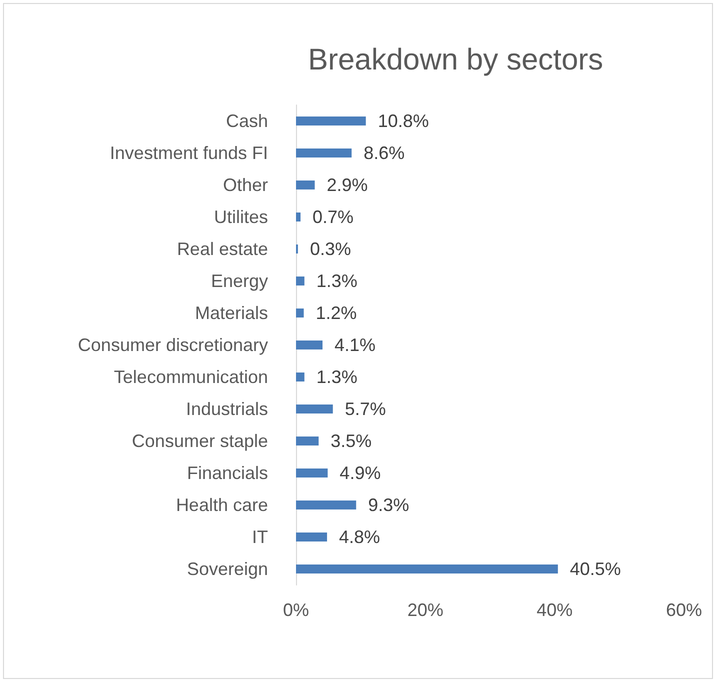  Describe the element at coordinates (355, 345) in the screenshot. I see `data-label: 4.1%` at that location.